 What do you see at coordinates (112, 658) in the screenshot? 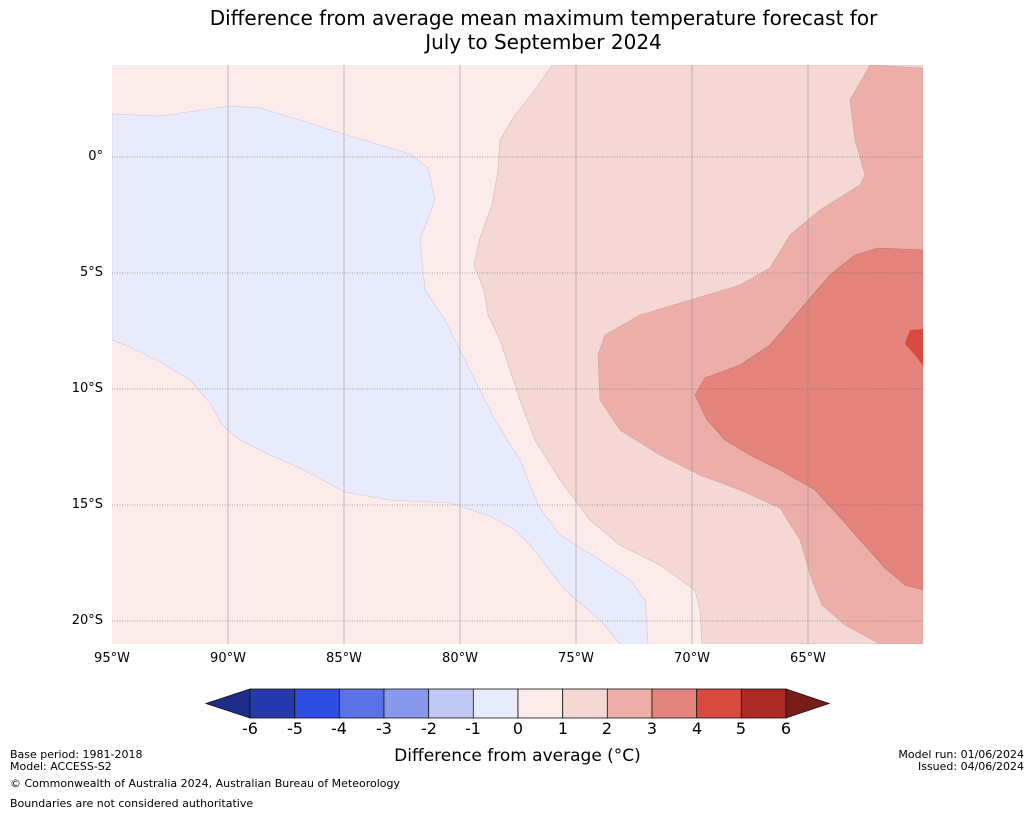
I see `lon-label-95w: 95°W` at bounding box center [112, 658].